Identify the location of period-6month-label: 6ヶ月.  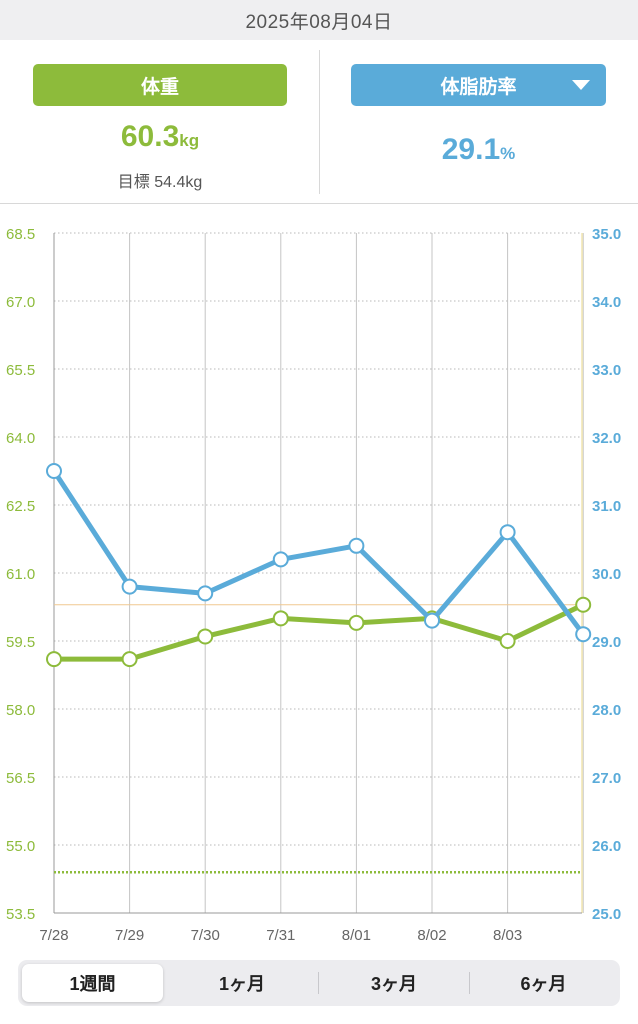
(543, 984).